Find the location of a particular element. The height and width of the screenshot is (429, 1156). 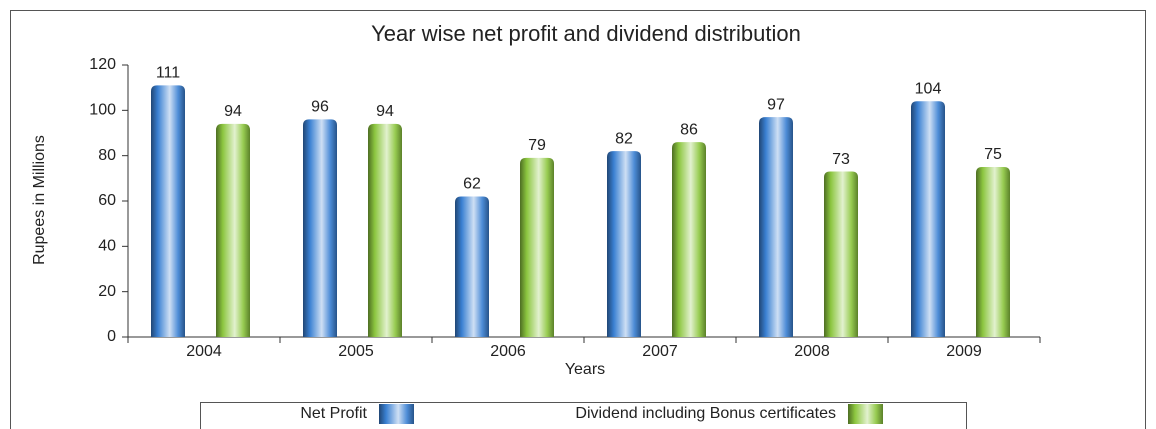

legend-label: Dividend including Bonus certificates is located at coordinates (705, 413).